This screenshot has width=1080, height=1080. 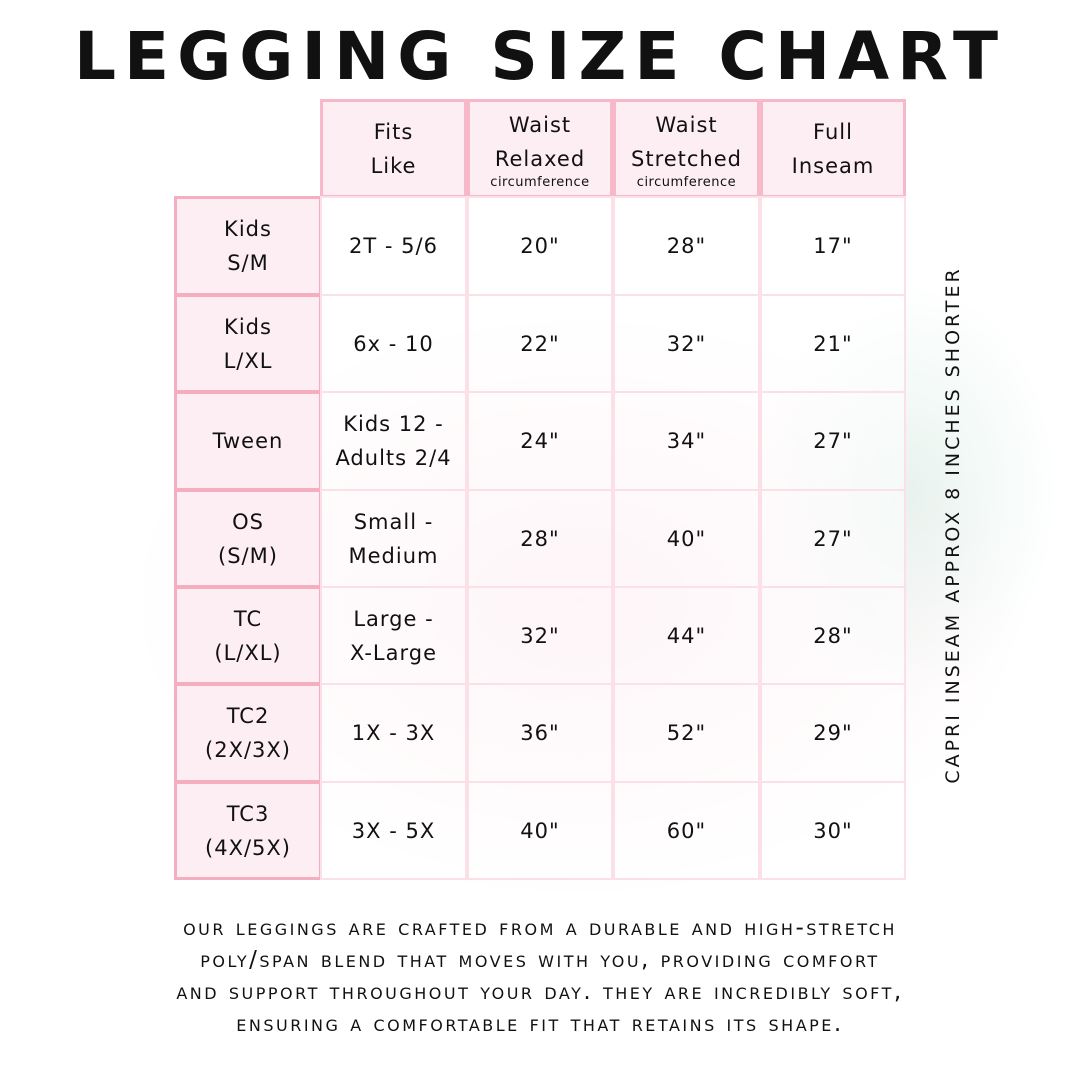 I want to click on column-header: Waist Stretched circumference, so click(x=686, y=148).